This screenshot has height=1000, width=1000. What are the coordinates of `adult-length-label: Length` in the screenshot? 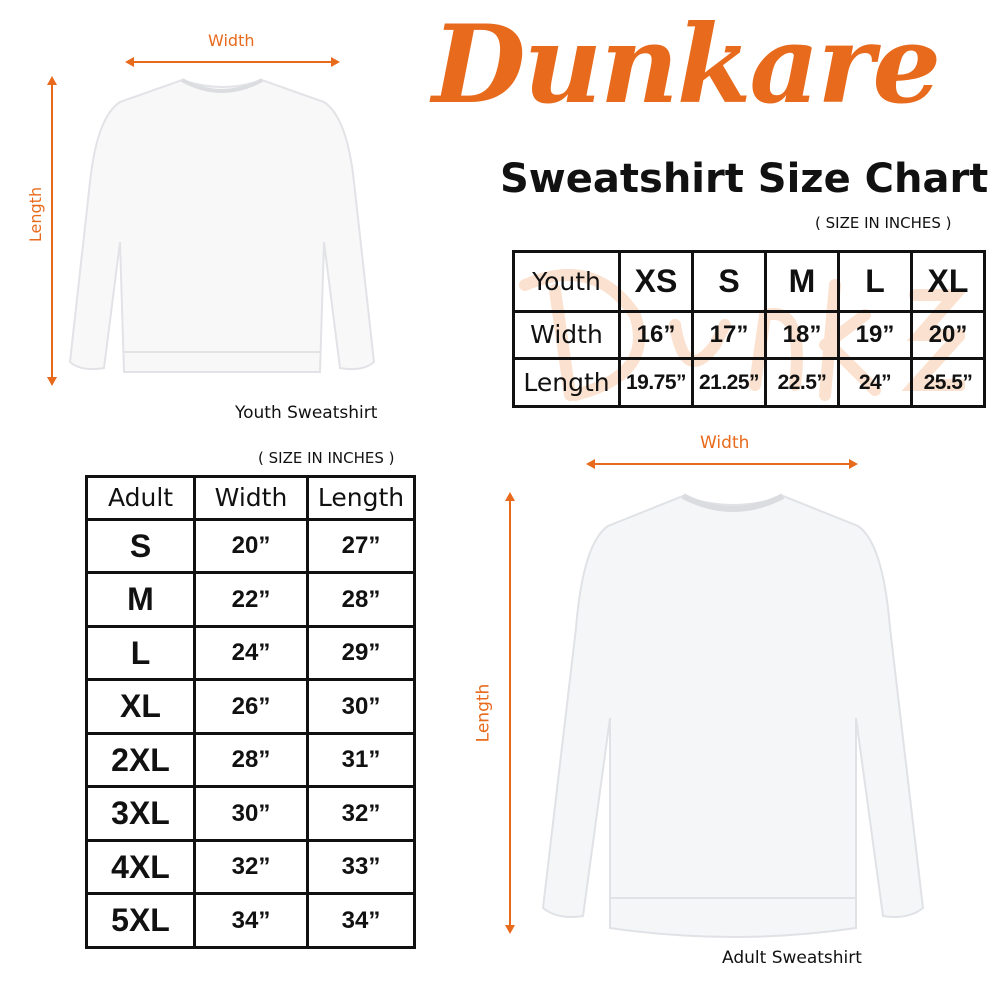 It's located at (483, 713).